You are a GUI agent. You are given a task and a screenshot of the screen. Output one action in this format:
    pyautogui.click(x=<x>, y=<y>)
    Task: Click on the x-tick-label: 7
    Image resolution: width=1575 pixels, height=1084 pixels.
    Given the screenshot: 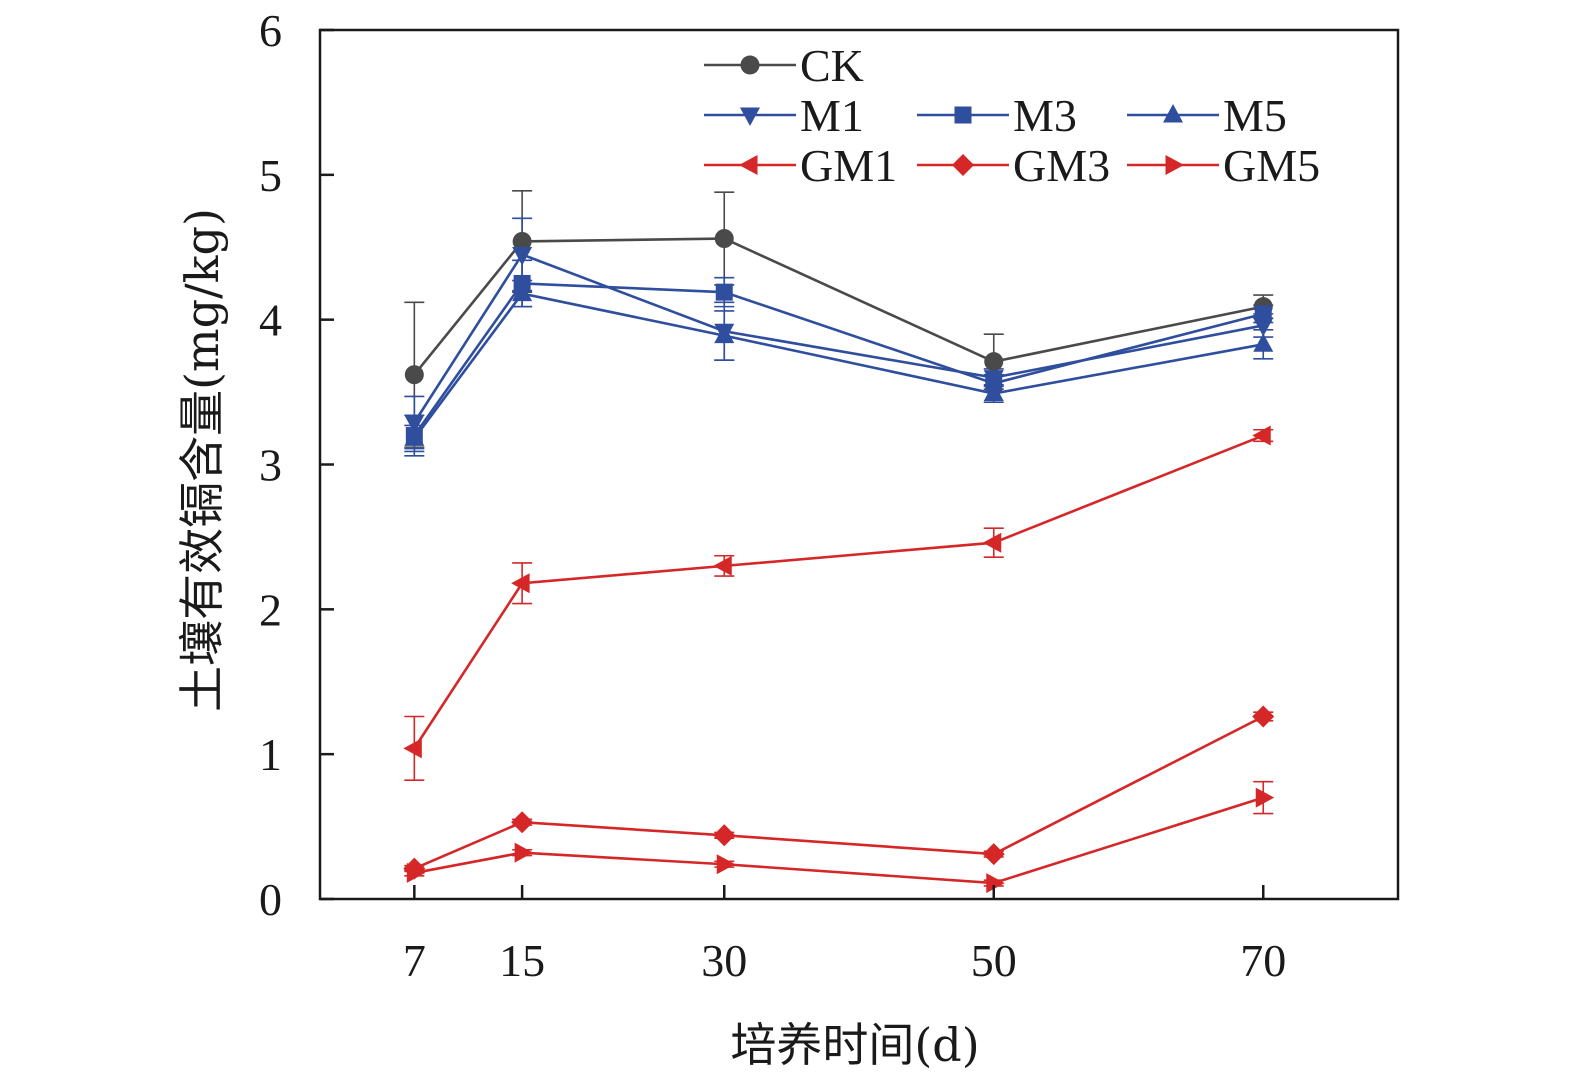 What is the action you would take?
    pyautogui.click(x=414, y=960)
    